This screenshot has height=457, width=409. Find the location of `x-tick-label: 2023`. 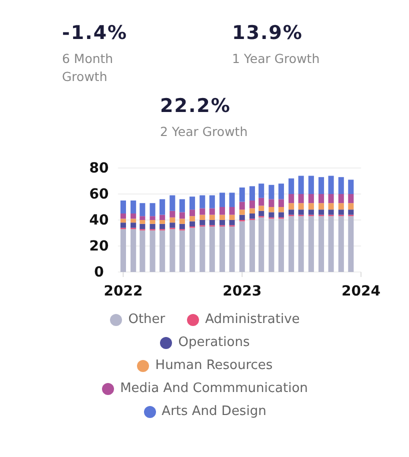

x-tick-label: 2023 is located at coordinates (242, 291).